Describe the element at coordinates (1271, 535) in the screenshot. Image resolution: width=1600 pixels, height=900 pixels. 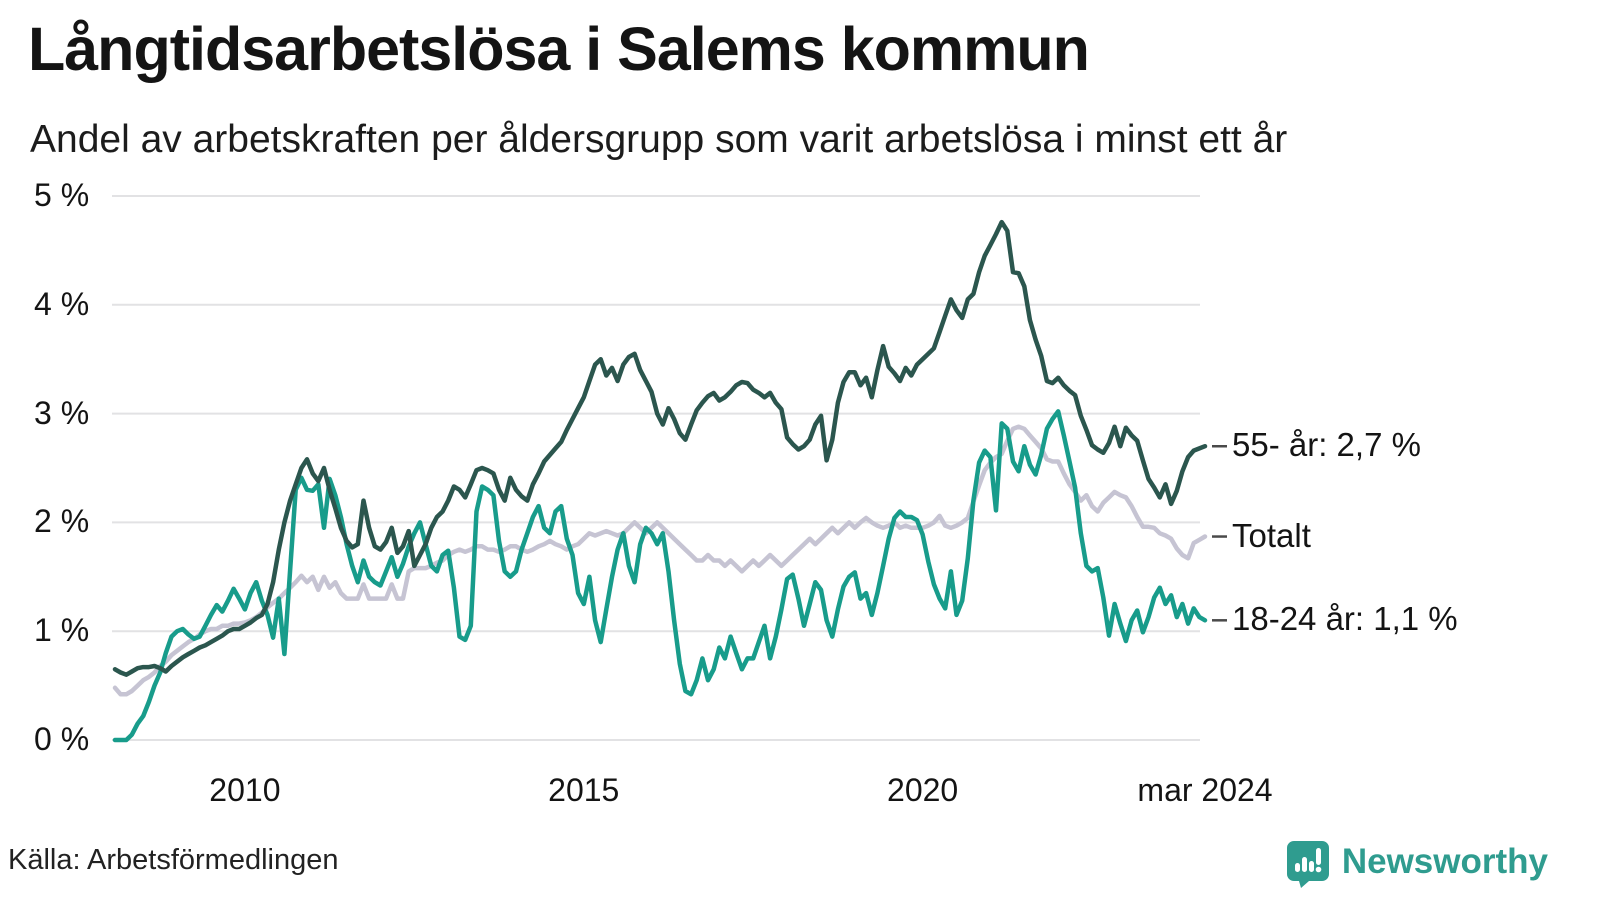
I see `series-end-label-totalt: Totalt` at that location.